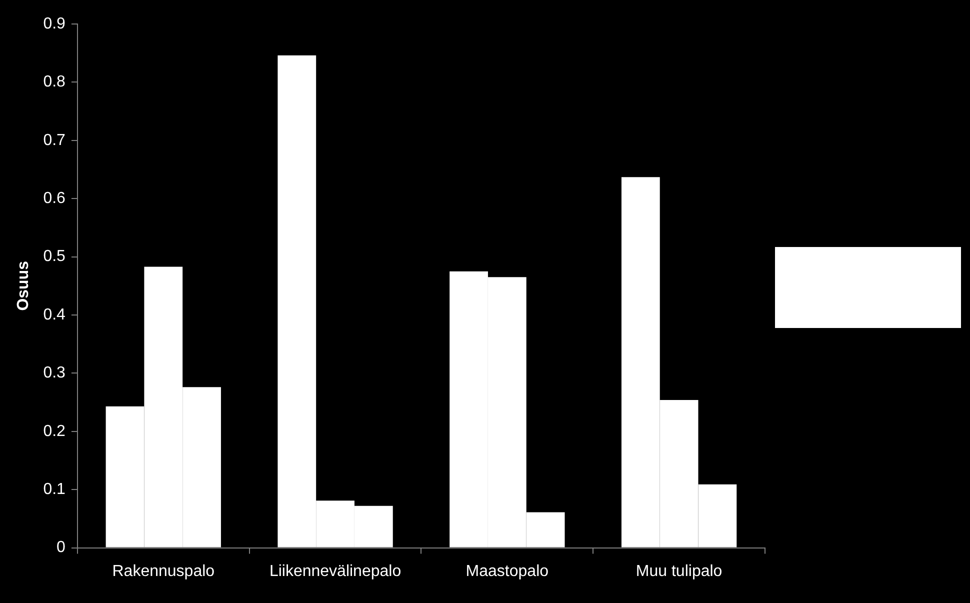 This screenshot has height=603, width=970. Describe the element at coordinates (679, 571) in the screenshot. I see `x-tick-label: Muu tulipalo` at that location.